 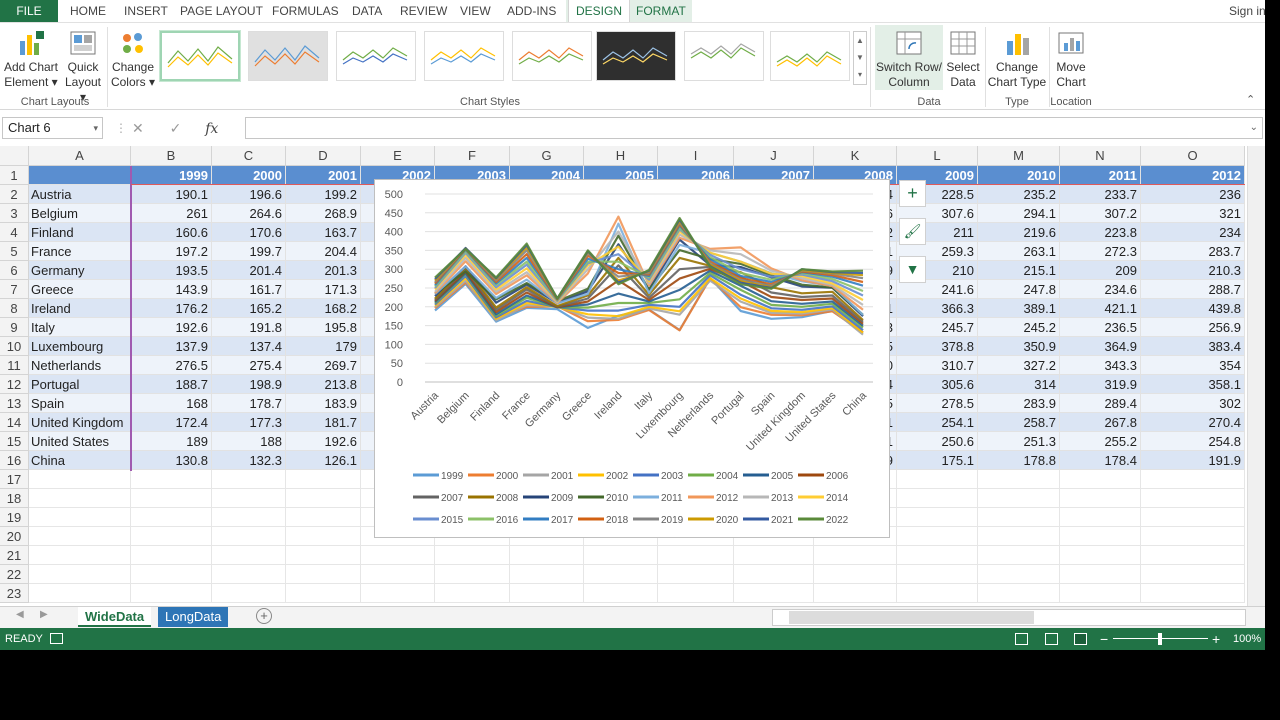 What do you see at coordinates (323, 422) in the screenshot?
I see `data-cell: 181.7` at bounding box center [323, 422].